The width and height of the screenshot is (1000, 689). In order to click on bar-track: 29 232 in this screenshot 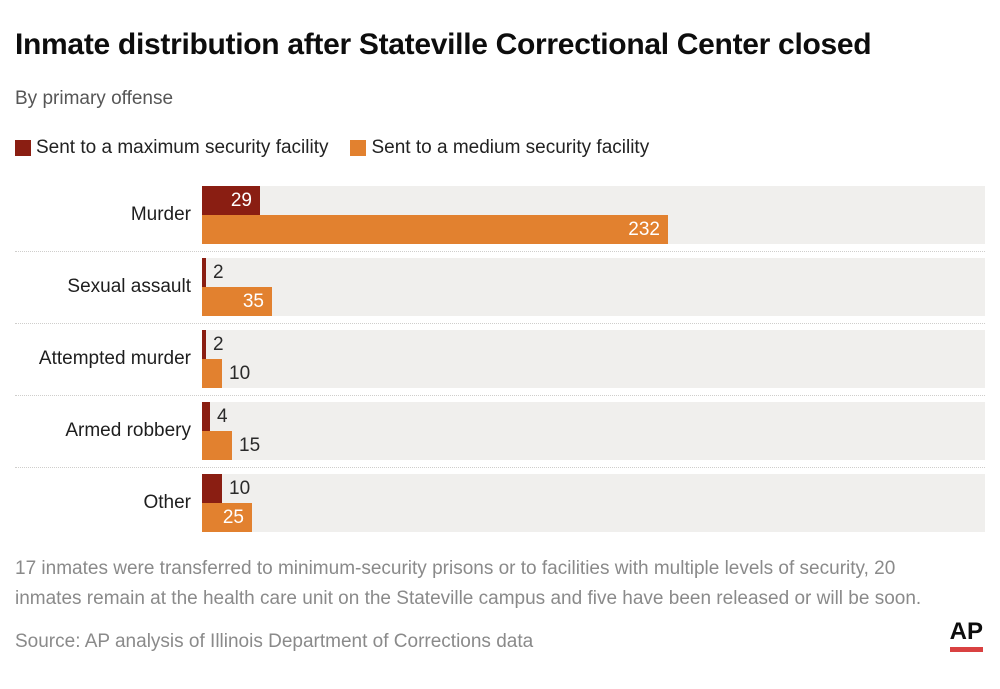, I will do `click(593, 215)`.